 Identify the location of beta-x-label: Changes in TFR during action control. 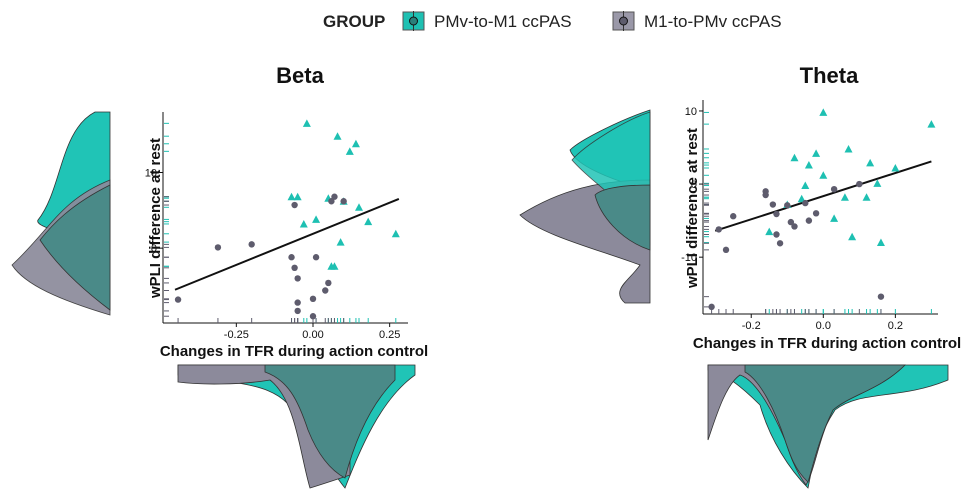
(294, 351).